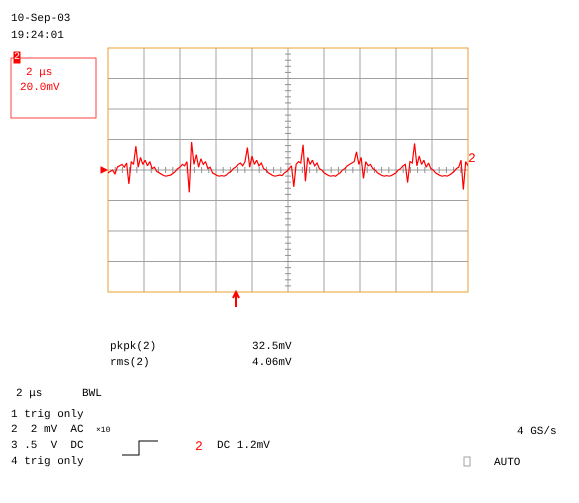 The width and height of the screenshot is (579, 503). Describe the element at coordinates (47, 415) in the screenshot. I see `text: 1 trig only` at that location.